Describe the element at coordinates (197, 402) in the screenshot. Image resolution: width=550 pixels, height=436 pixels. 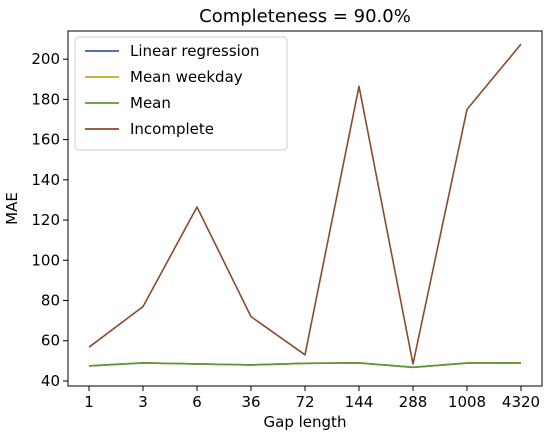
I see `x-tick-label: 6` at that location.